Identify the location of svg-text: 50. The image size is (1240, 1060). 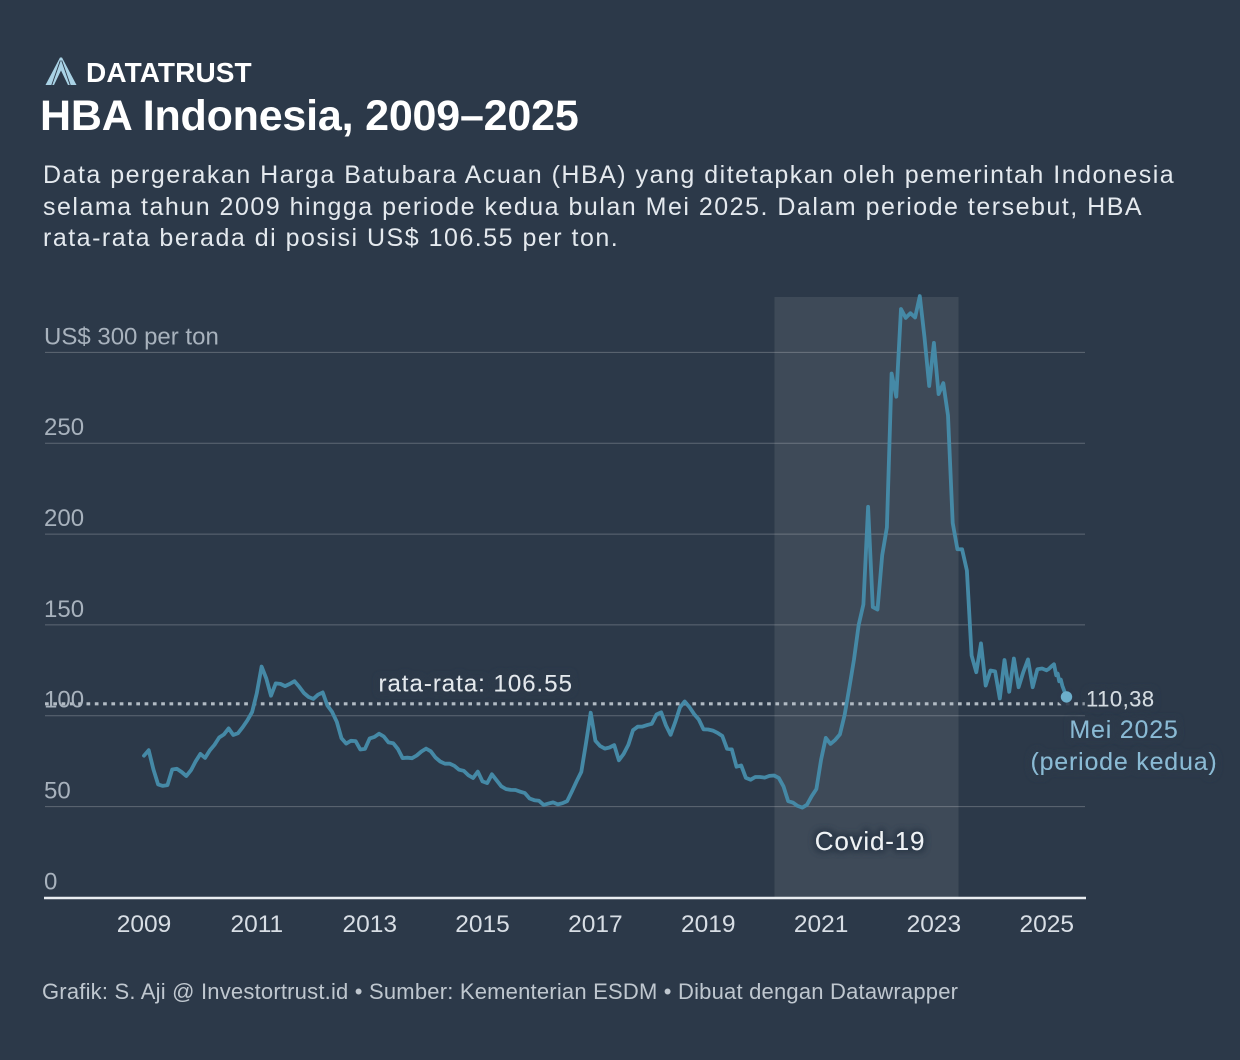
(57, 791).